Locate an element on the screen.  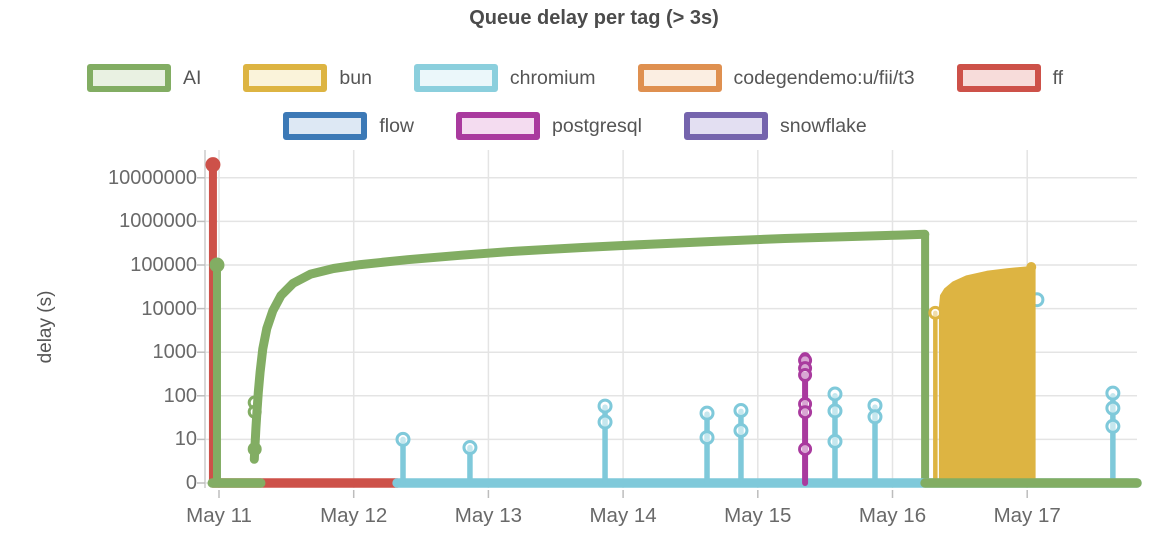
x-tick-label: May 13 is located at coordinates (488, 515).